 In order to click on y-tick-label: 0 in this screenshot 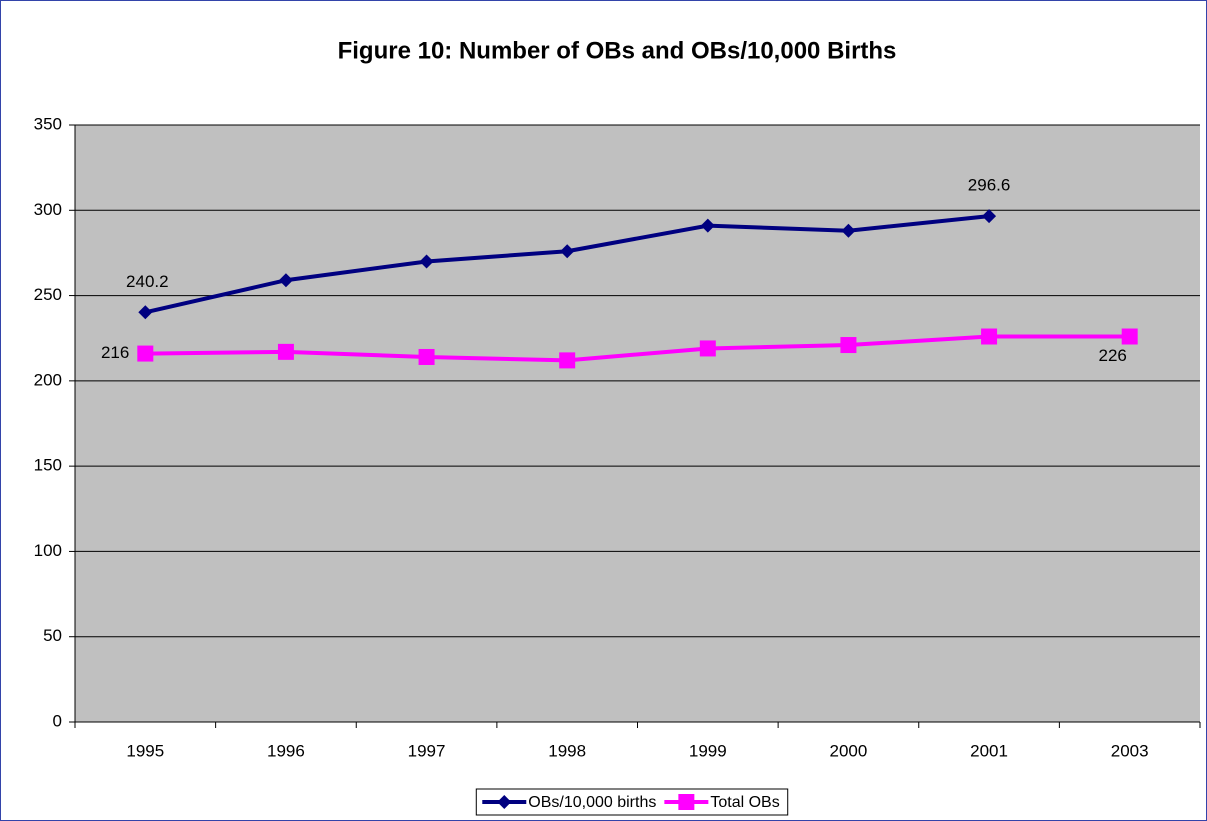, I will do `click(57, 720)`.